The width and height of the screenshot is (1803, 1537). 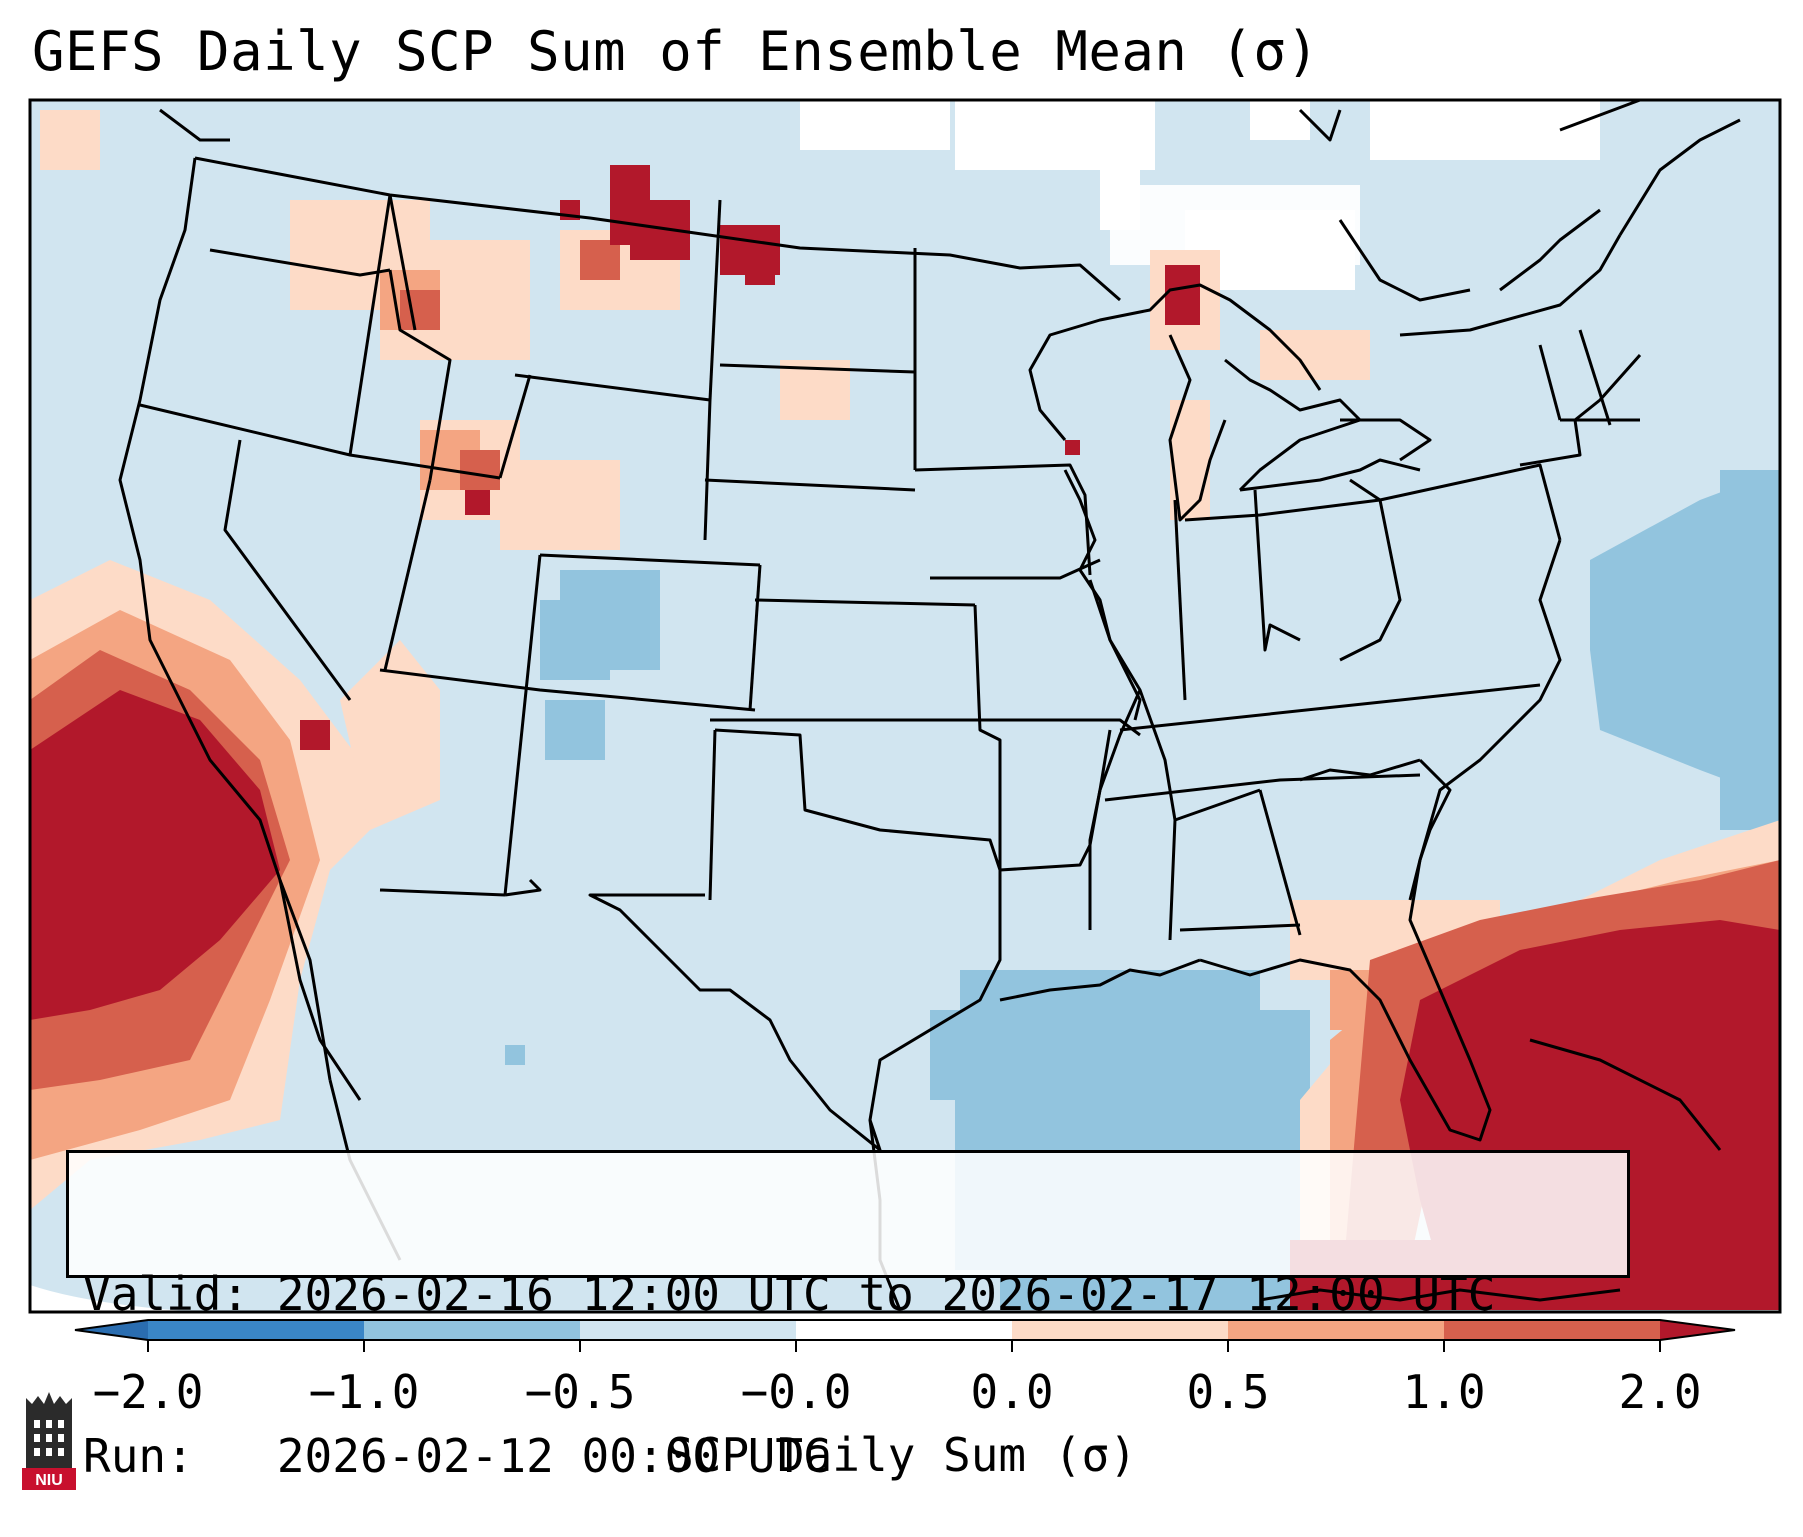 What do you see at coordinates (1660, 1392) in the screenshot?
I see `colorbar-tick-label: 2.0` at bounding box center [1660, 1392].